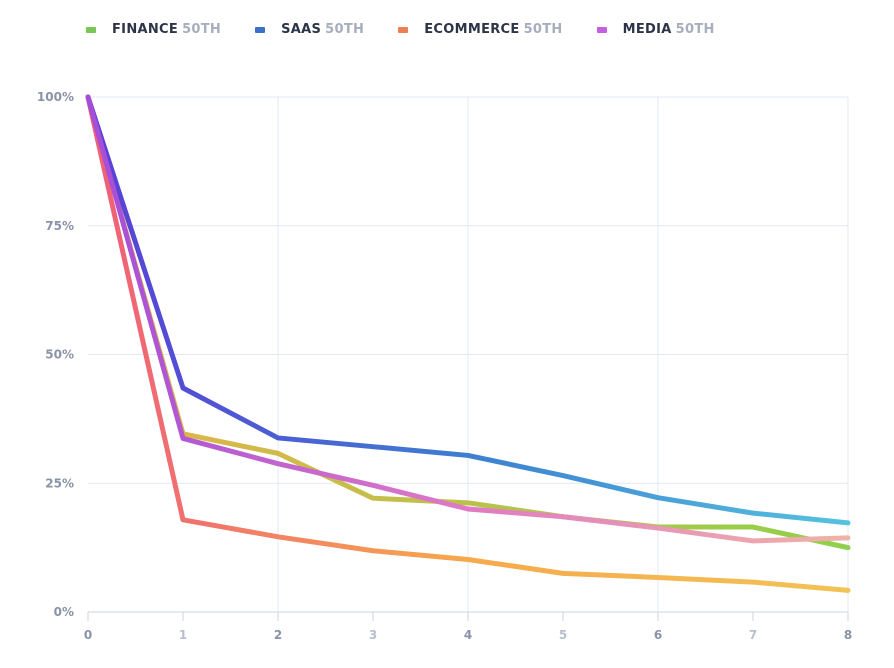 This screenshot has width=894, height=668. I want to click on legend-item-media: MEDIA 50TH, so click(655, 29).